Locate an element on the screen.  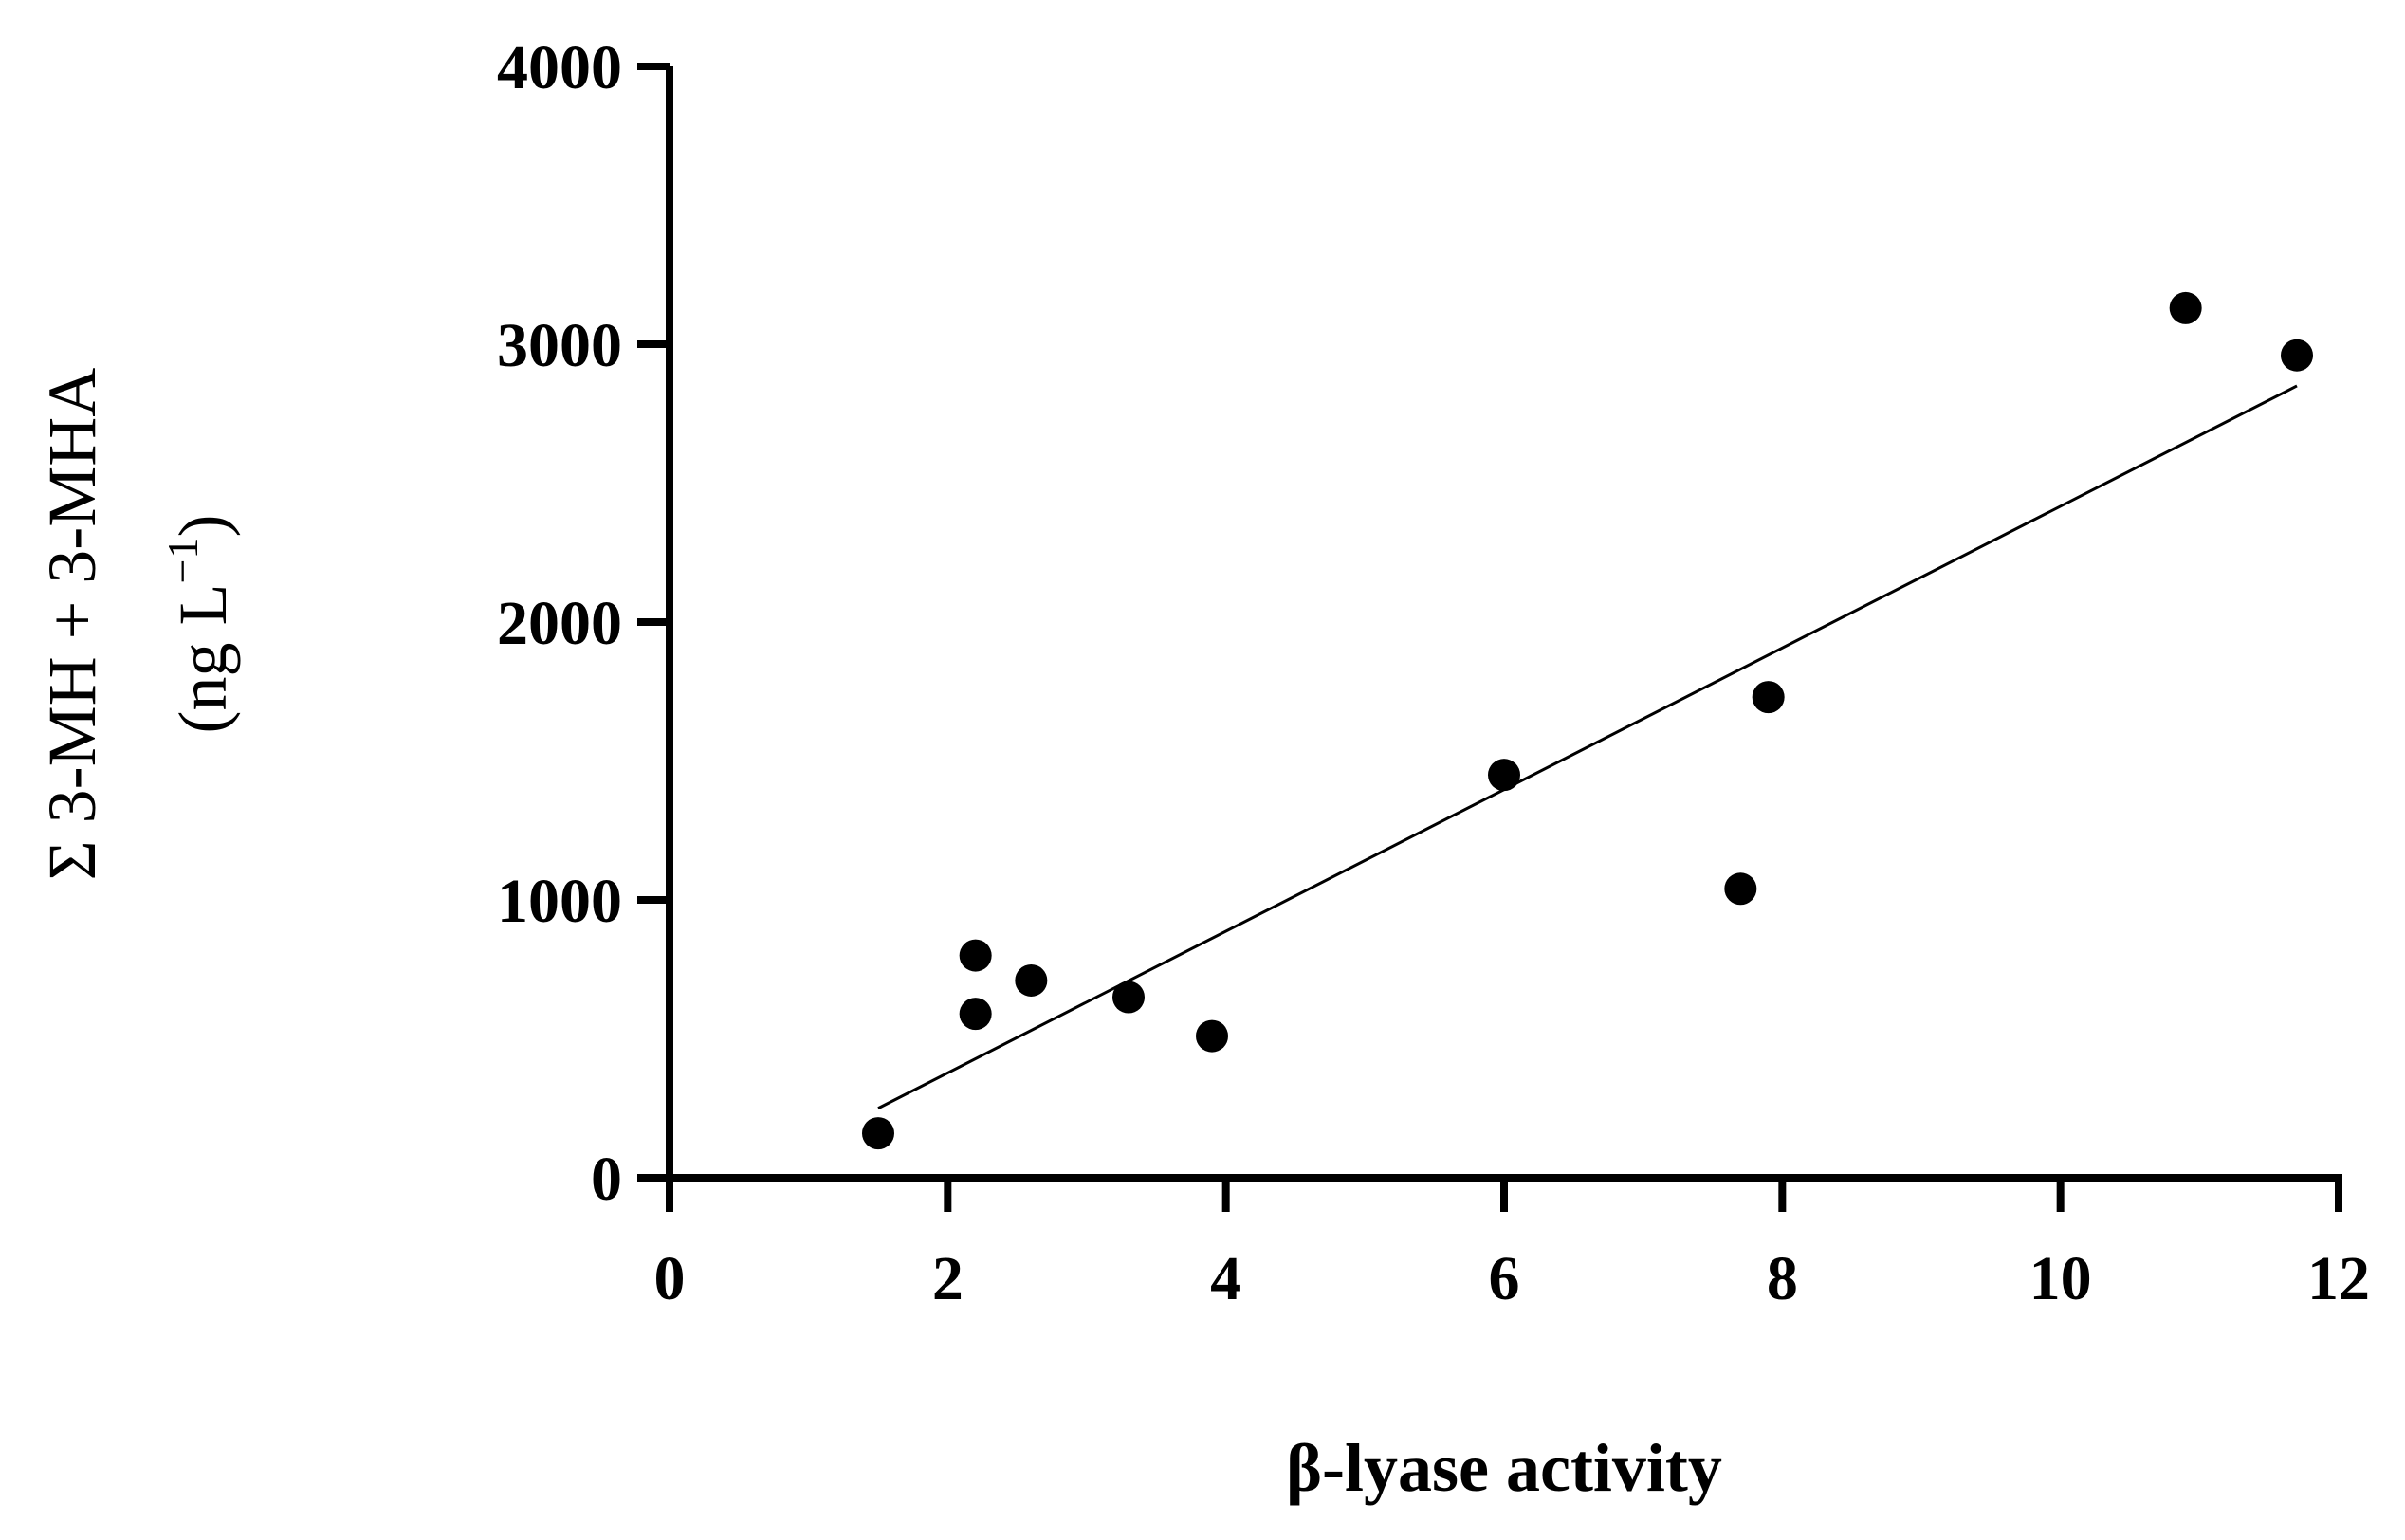
y-tick-label: 4000 is located at coordinates (559, 67).